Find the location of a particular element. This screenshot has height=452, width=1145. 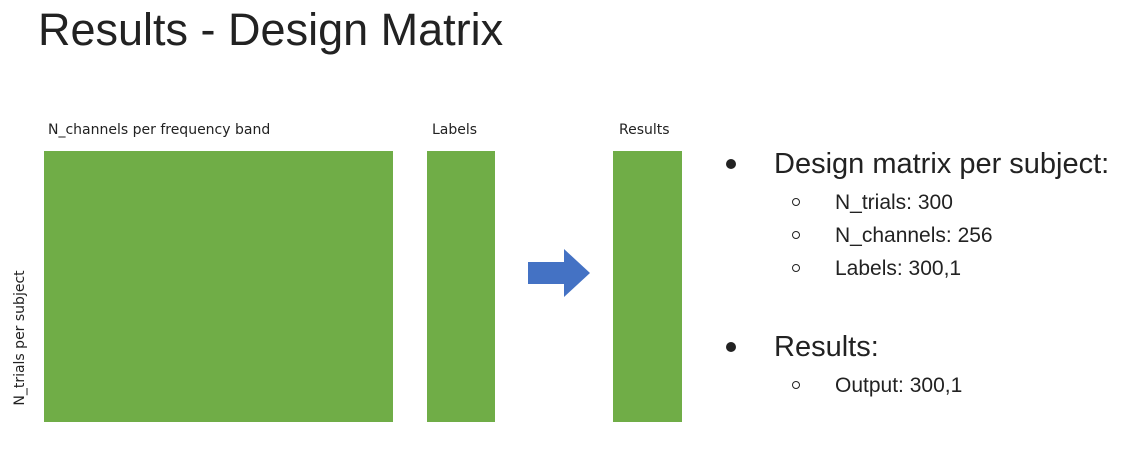

bullet-text: Design matrix per subject: is located at coordinates (942, 164).